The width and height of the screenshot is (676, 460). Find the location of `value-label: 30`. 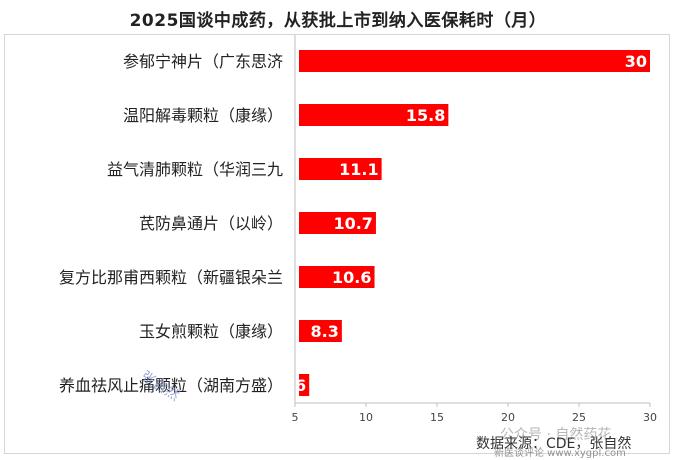

value-label: 30 is located at coordinates (636, 61).